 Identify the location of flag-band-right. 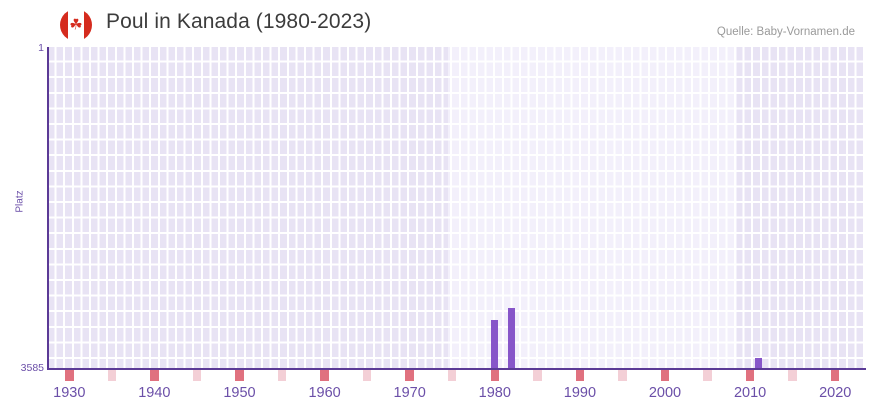
(88, 25).